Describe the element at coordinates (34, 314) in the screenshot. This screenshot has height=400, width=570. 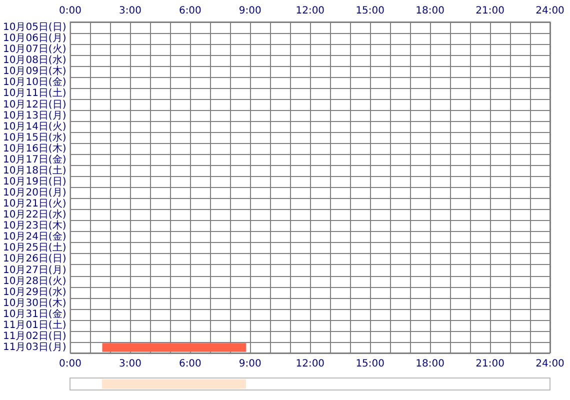
I see `y-tick-label: 10月31日(金)` at that location.